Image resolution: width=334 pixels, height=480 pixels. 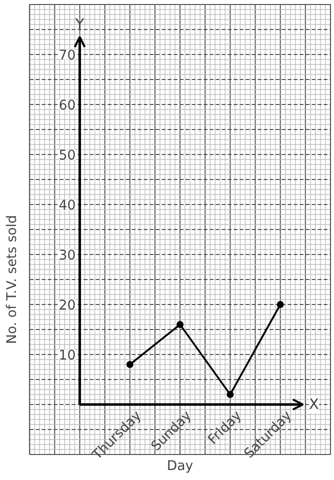 What do you see at coordinates (67, 256) in the screenshot?
I see `y-tick-label: 30` at bounding box center [67, 256].